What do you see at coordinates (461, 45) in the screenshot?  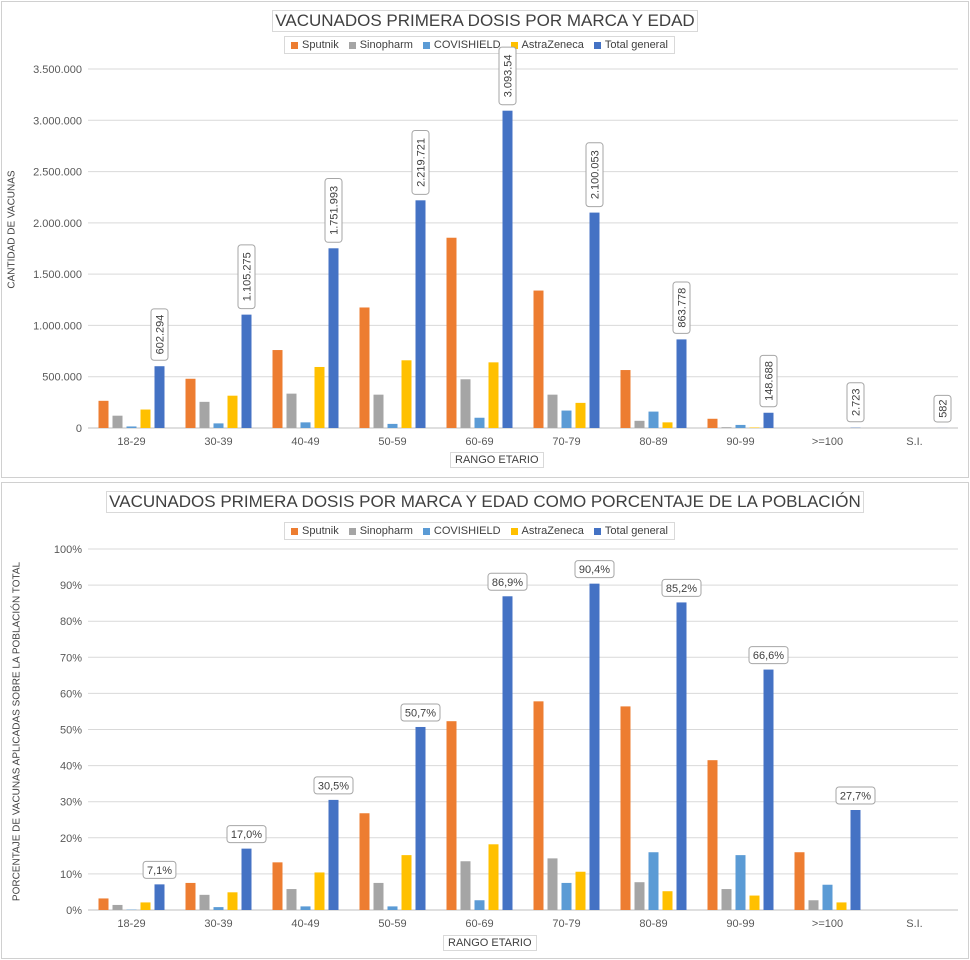 I see `legend-item-covishield: COVISHIELD` at bounding box center [461, 45].